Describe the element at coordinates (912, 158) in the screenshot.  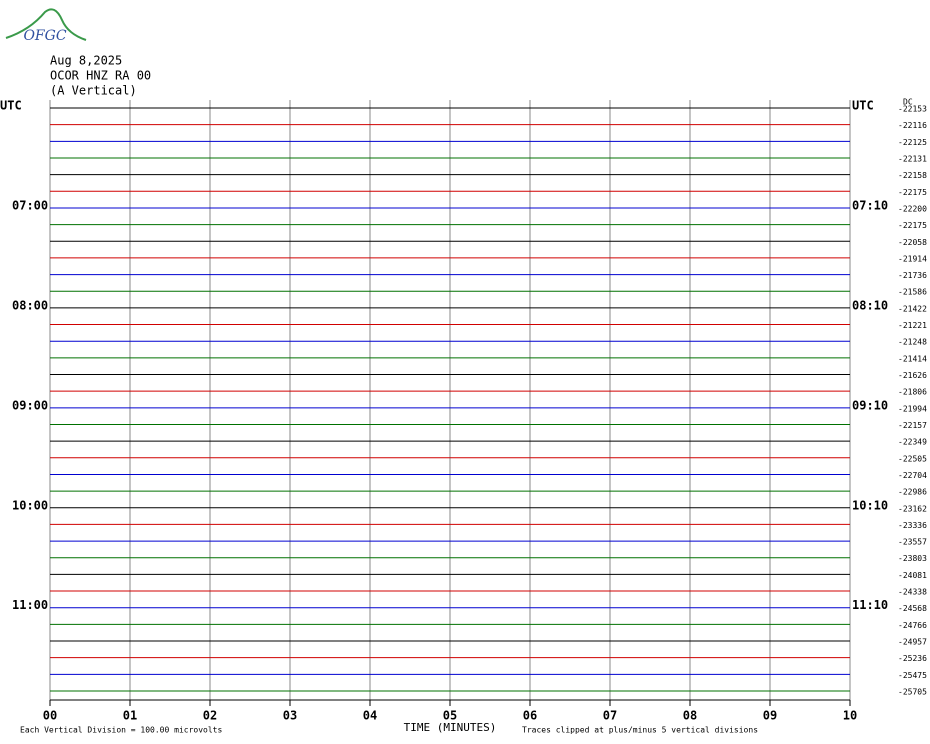
I see `dc-offset: -22131` at that location.